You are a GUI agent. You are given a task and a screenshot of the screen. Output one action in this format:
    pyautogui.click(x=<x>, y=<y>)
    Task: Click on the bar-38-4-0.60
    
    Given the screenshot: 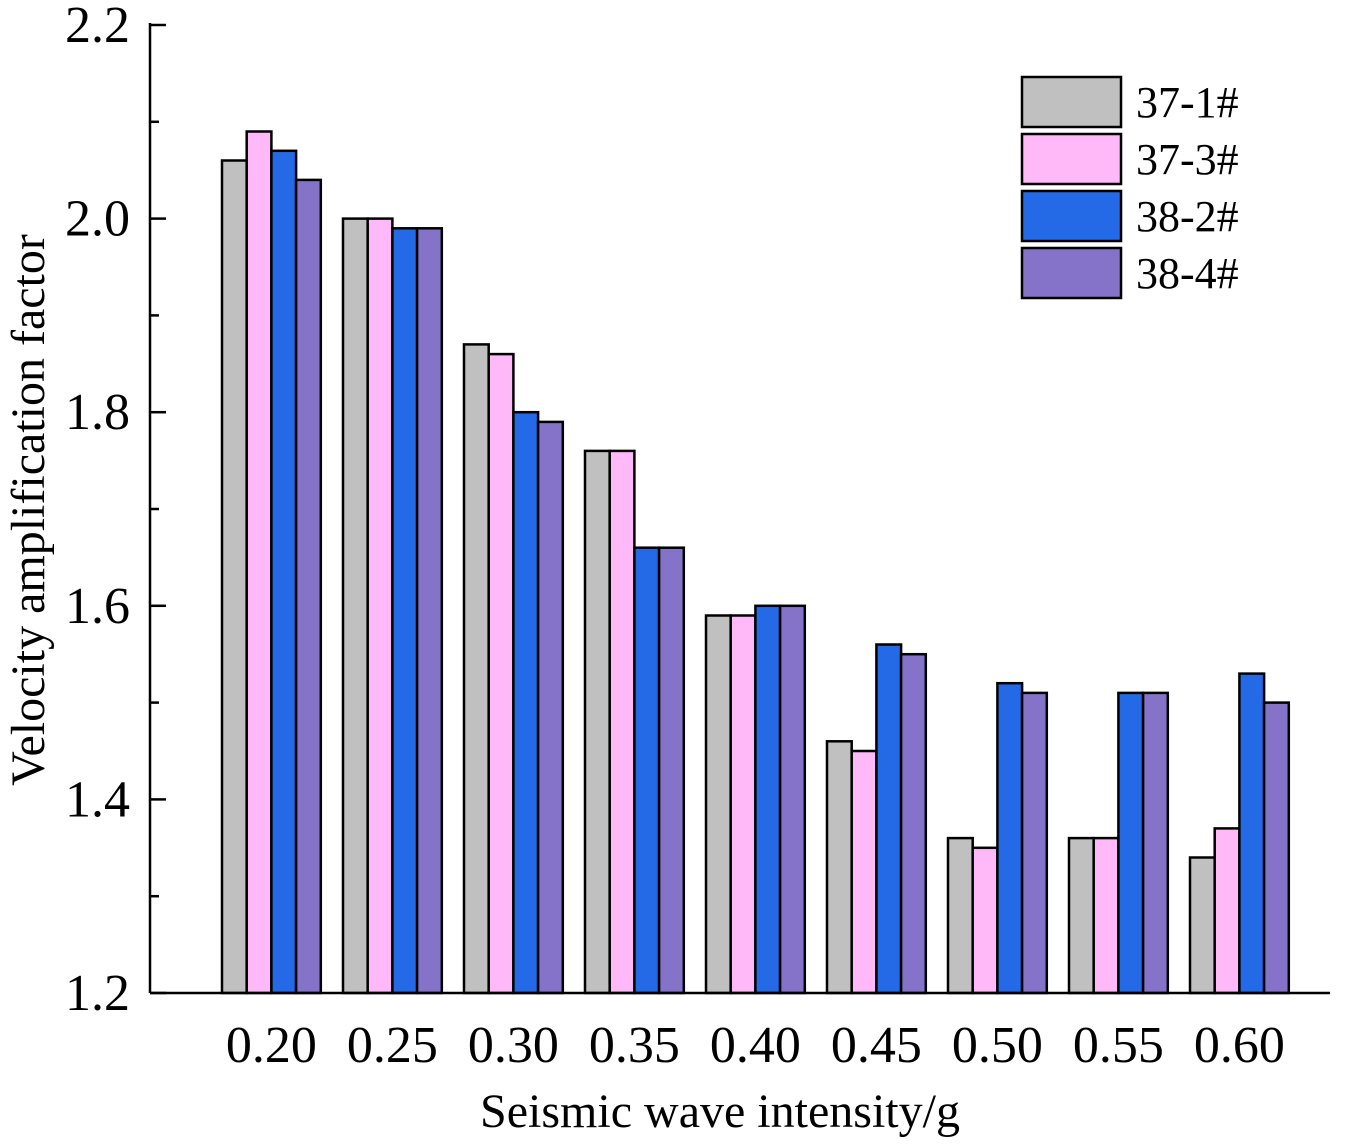 What is the action you would take?
    pyautogui.click(x=1276, y=848)
    